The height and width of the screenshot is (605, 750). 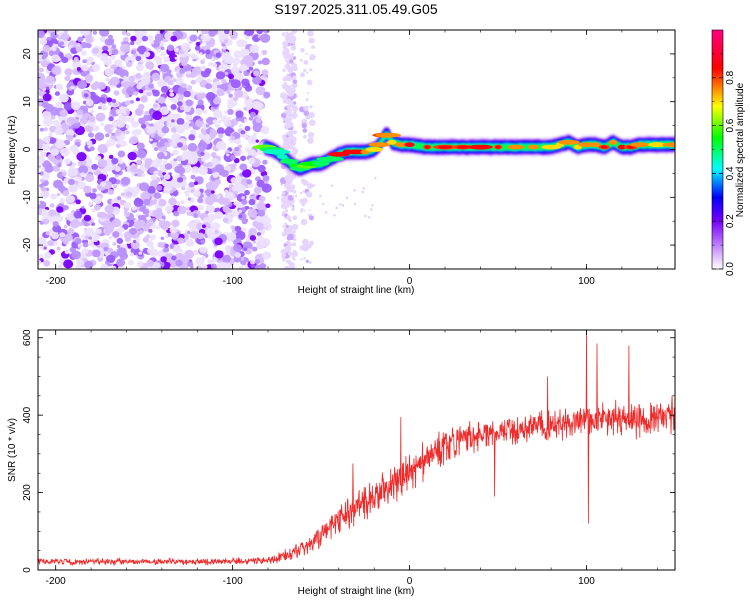 I want to click on y-tick-label: -10, so click(x=27, y=197).